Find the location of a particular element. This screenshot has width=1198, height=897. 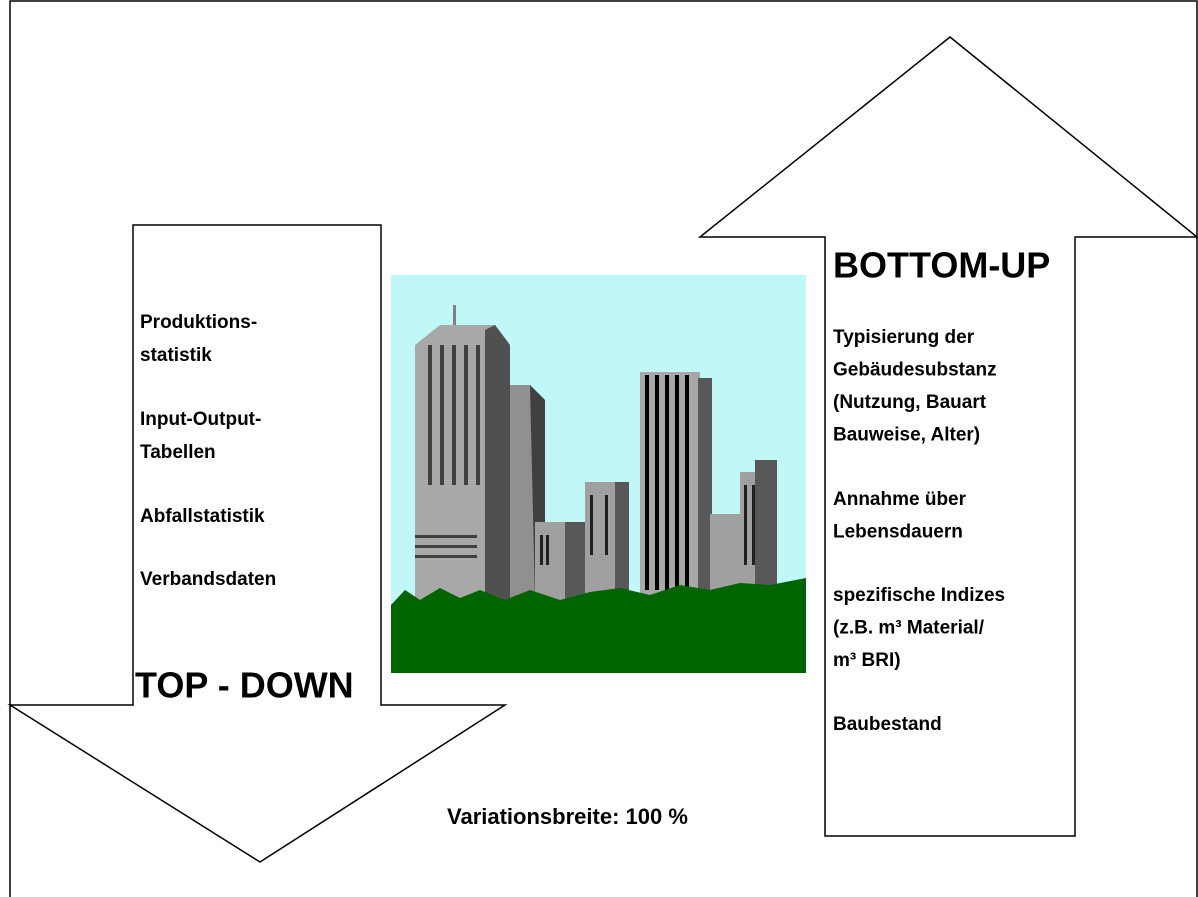

item-line: Lebensdauern is located at coordinates (898, 532).